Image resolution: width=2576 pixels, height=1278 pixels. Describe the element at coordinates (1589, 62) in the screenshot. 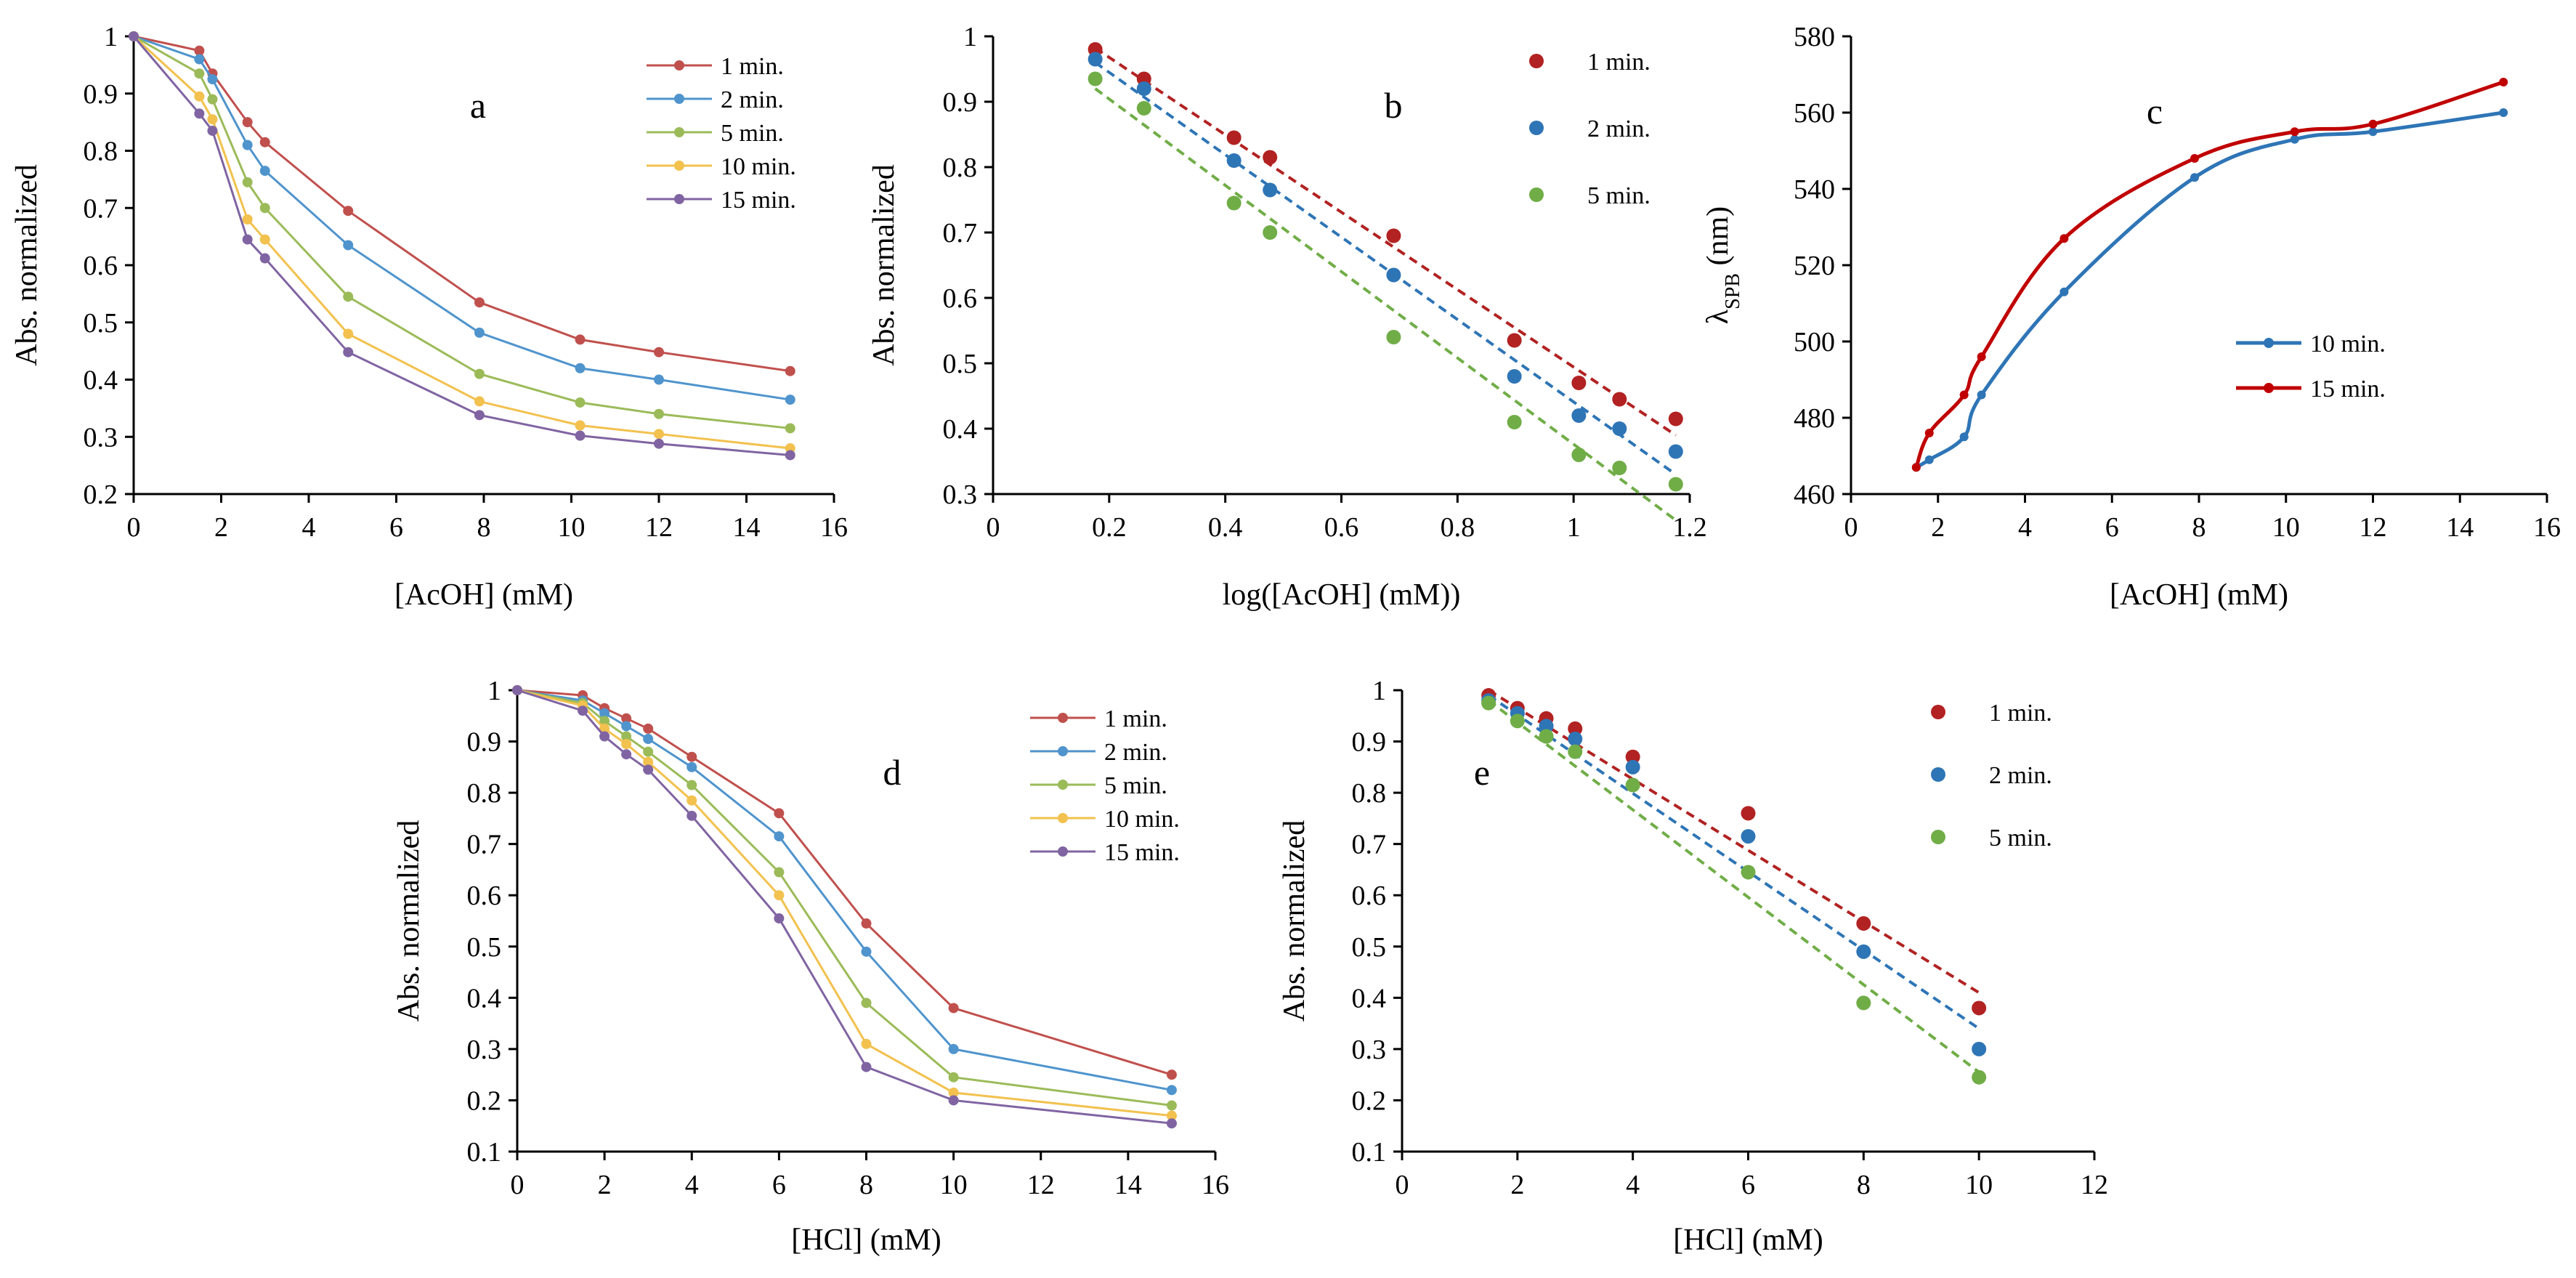

I see `legend-item-b-0: 1 min.` at that location.